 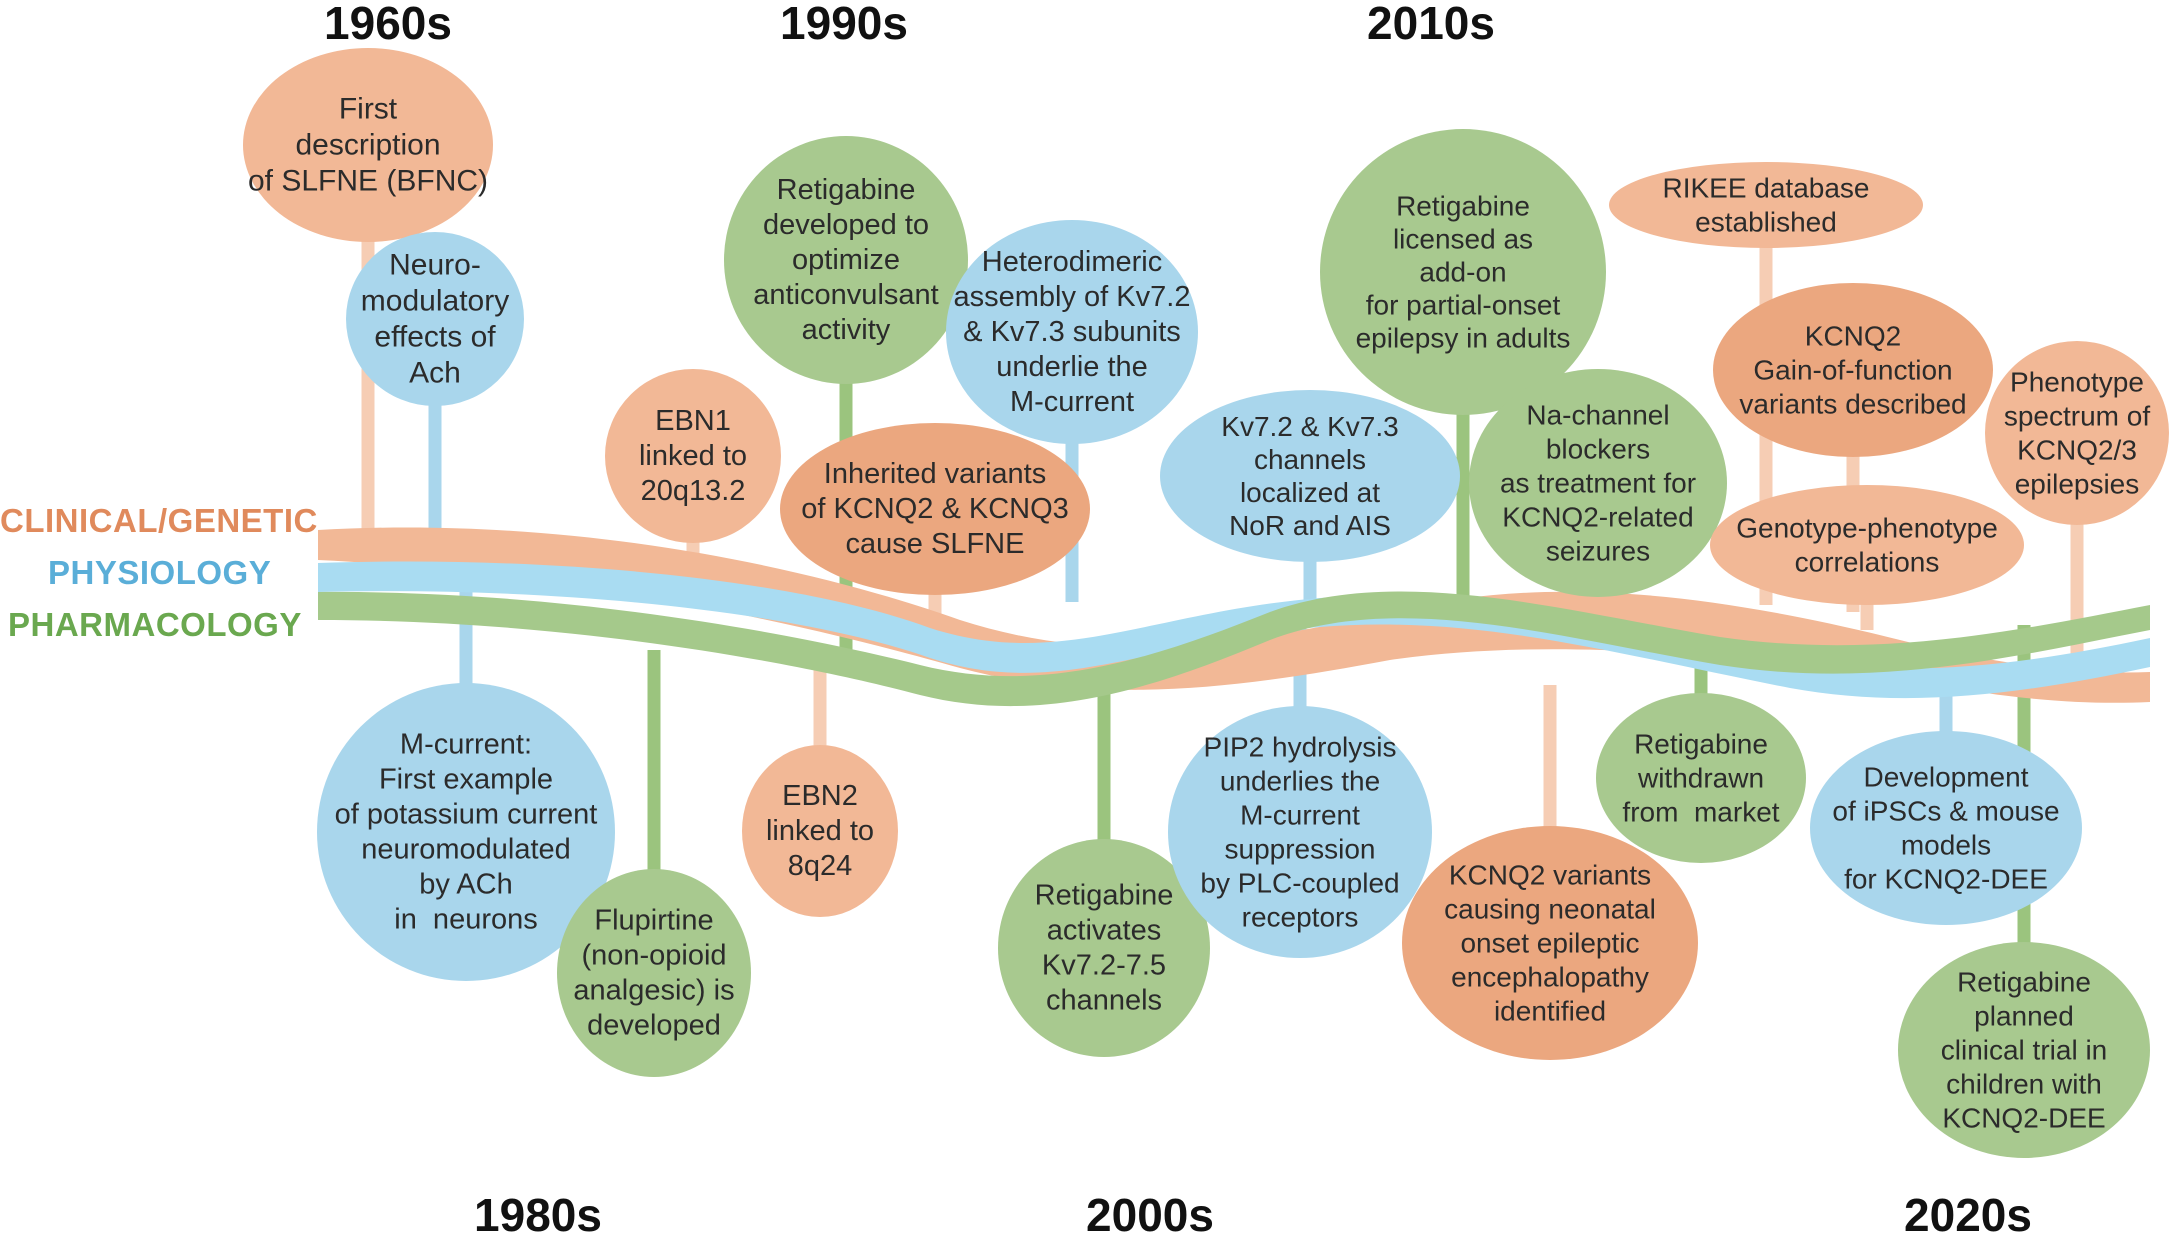 I want to click on bubble-text-line: KCNQ2/3, so click(x=2077, y=450).